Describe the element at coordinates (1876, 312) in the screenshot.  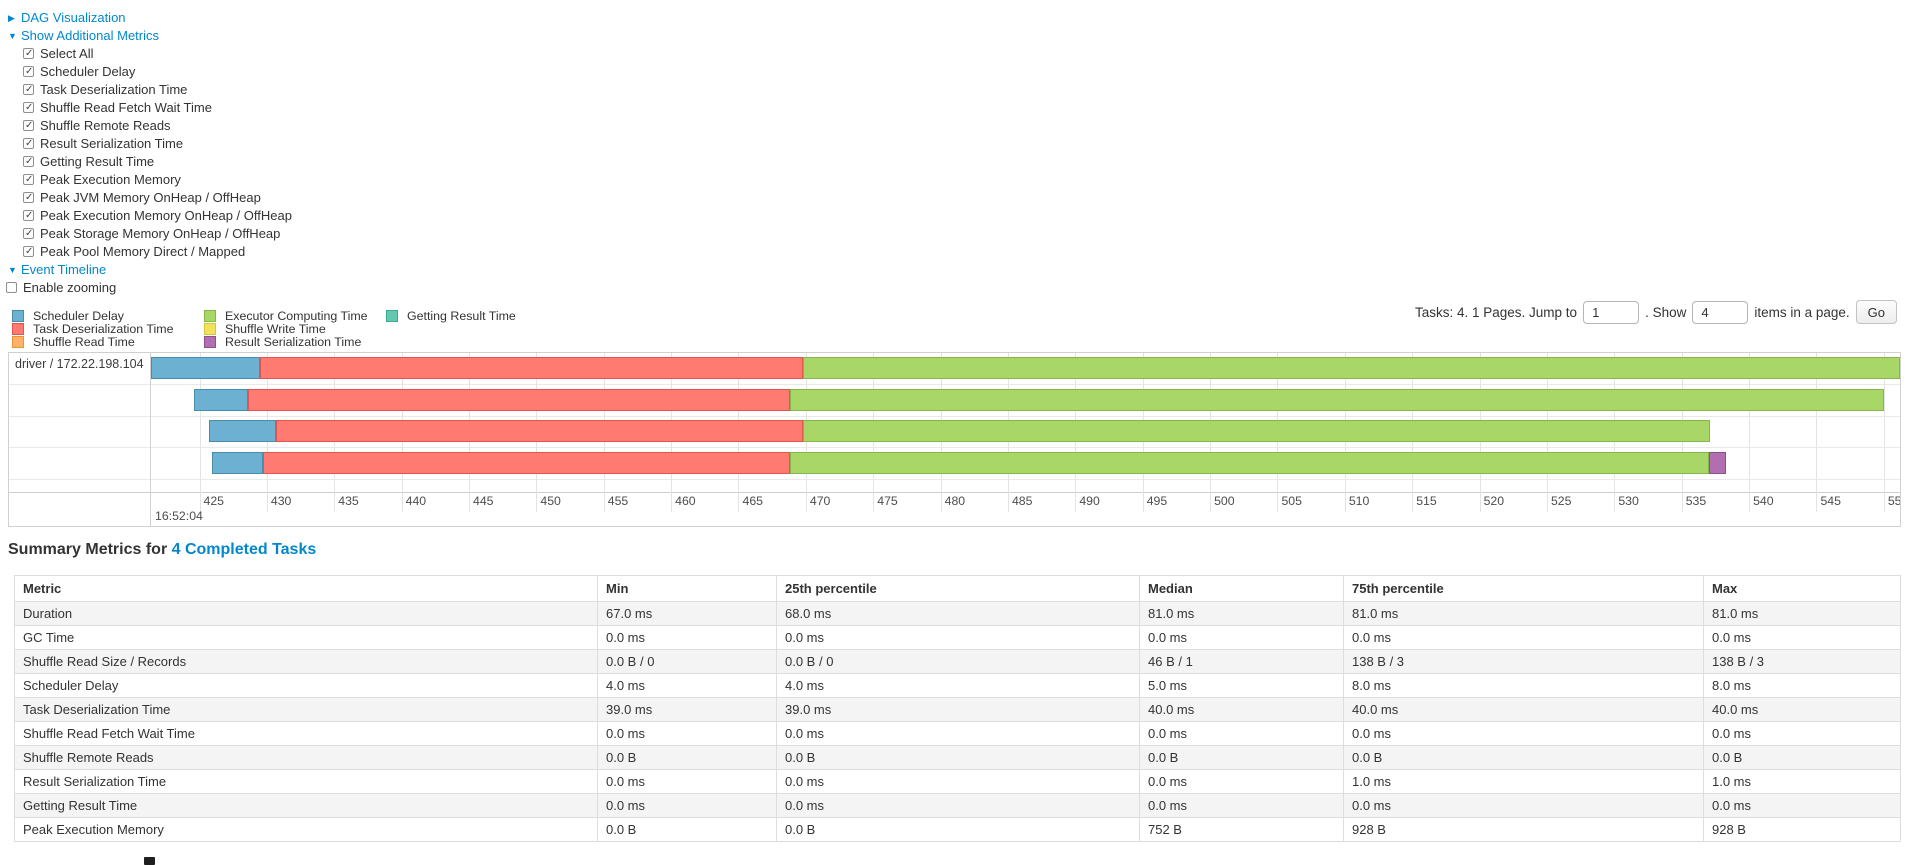
I see `go-button: Go` at that location.